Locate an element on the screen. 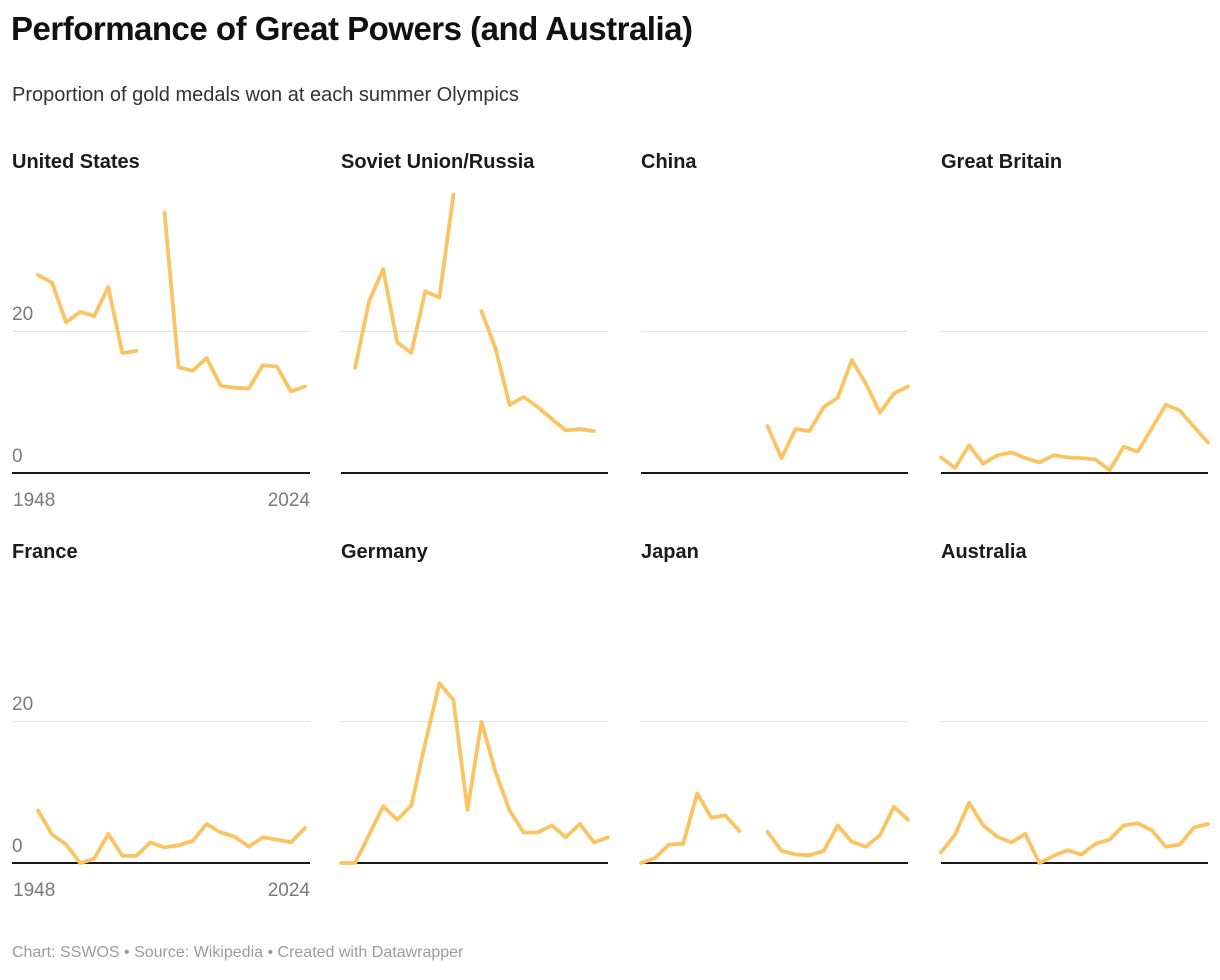  sparkline-united-states: 20 0 1948 2024 is located at coordinates (161, 360).